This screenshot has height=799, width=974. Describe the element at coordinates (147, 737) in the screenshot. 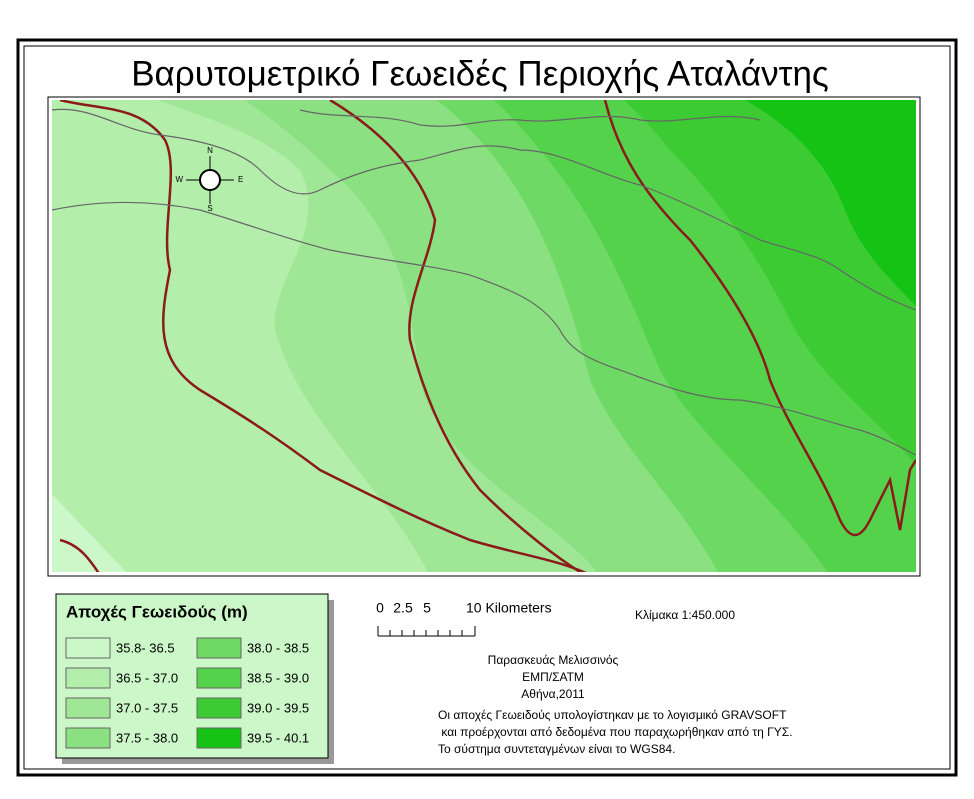

I see `legend-label: 37.5 - 38.0` at that location.